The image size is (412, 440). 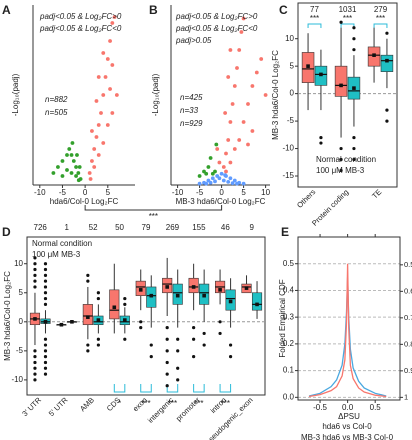 I want to click on y-tick-label: 0.0, so click(x=289, y=396).